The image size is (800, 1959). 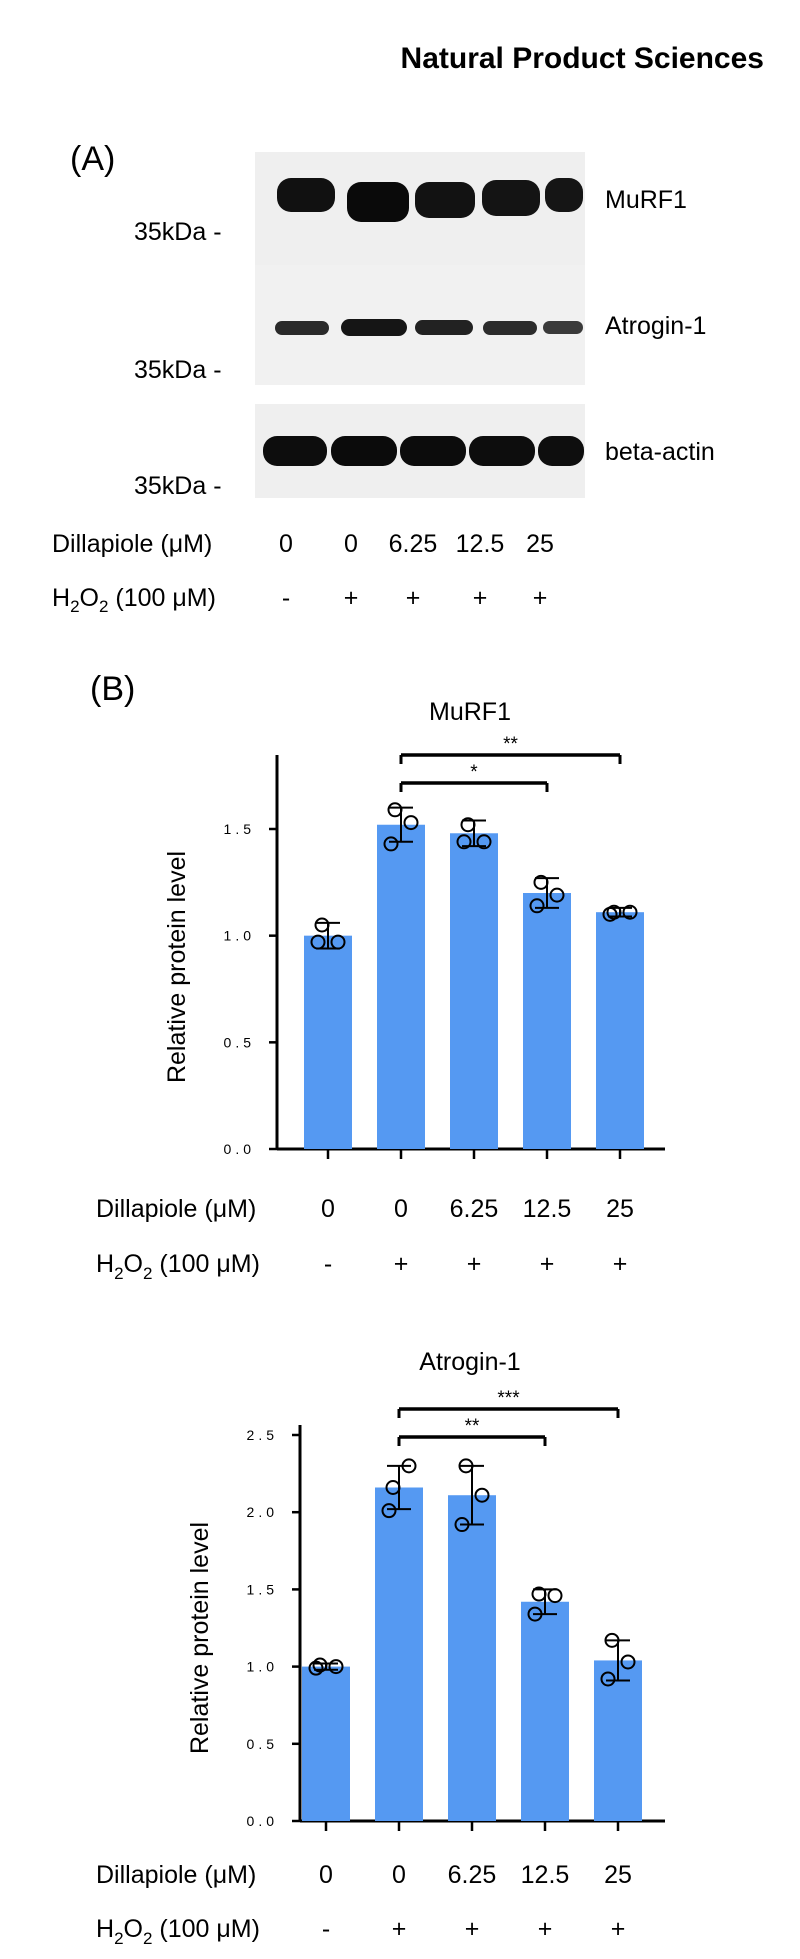 I want to click on y-tick-label: 2.0, so click(x=262, y=1512).